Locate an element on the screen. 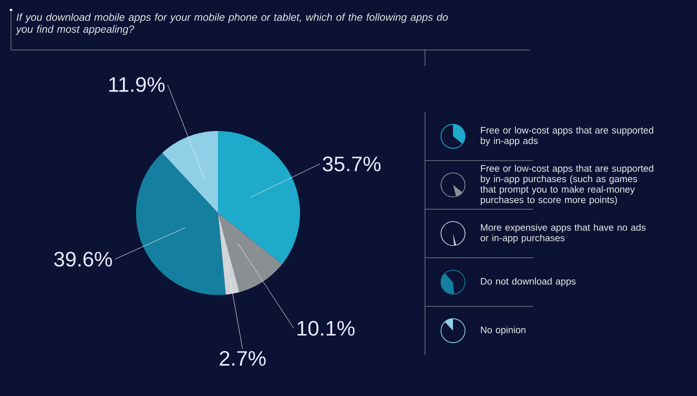  legend-label: More expensive apps that have no ads or in-app purchases is located at coordinates (563, 234).